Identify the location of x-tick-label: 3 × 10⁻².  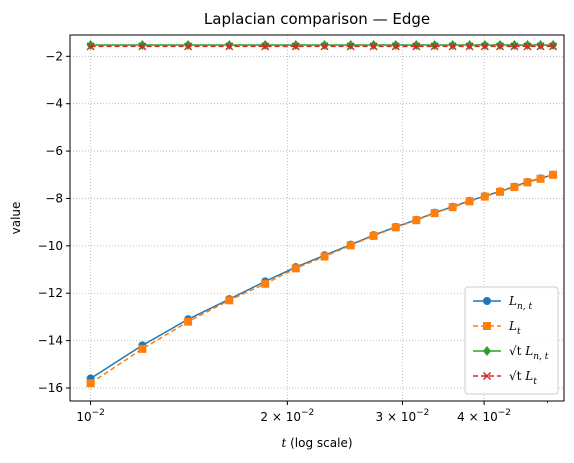
(403, 416).